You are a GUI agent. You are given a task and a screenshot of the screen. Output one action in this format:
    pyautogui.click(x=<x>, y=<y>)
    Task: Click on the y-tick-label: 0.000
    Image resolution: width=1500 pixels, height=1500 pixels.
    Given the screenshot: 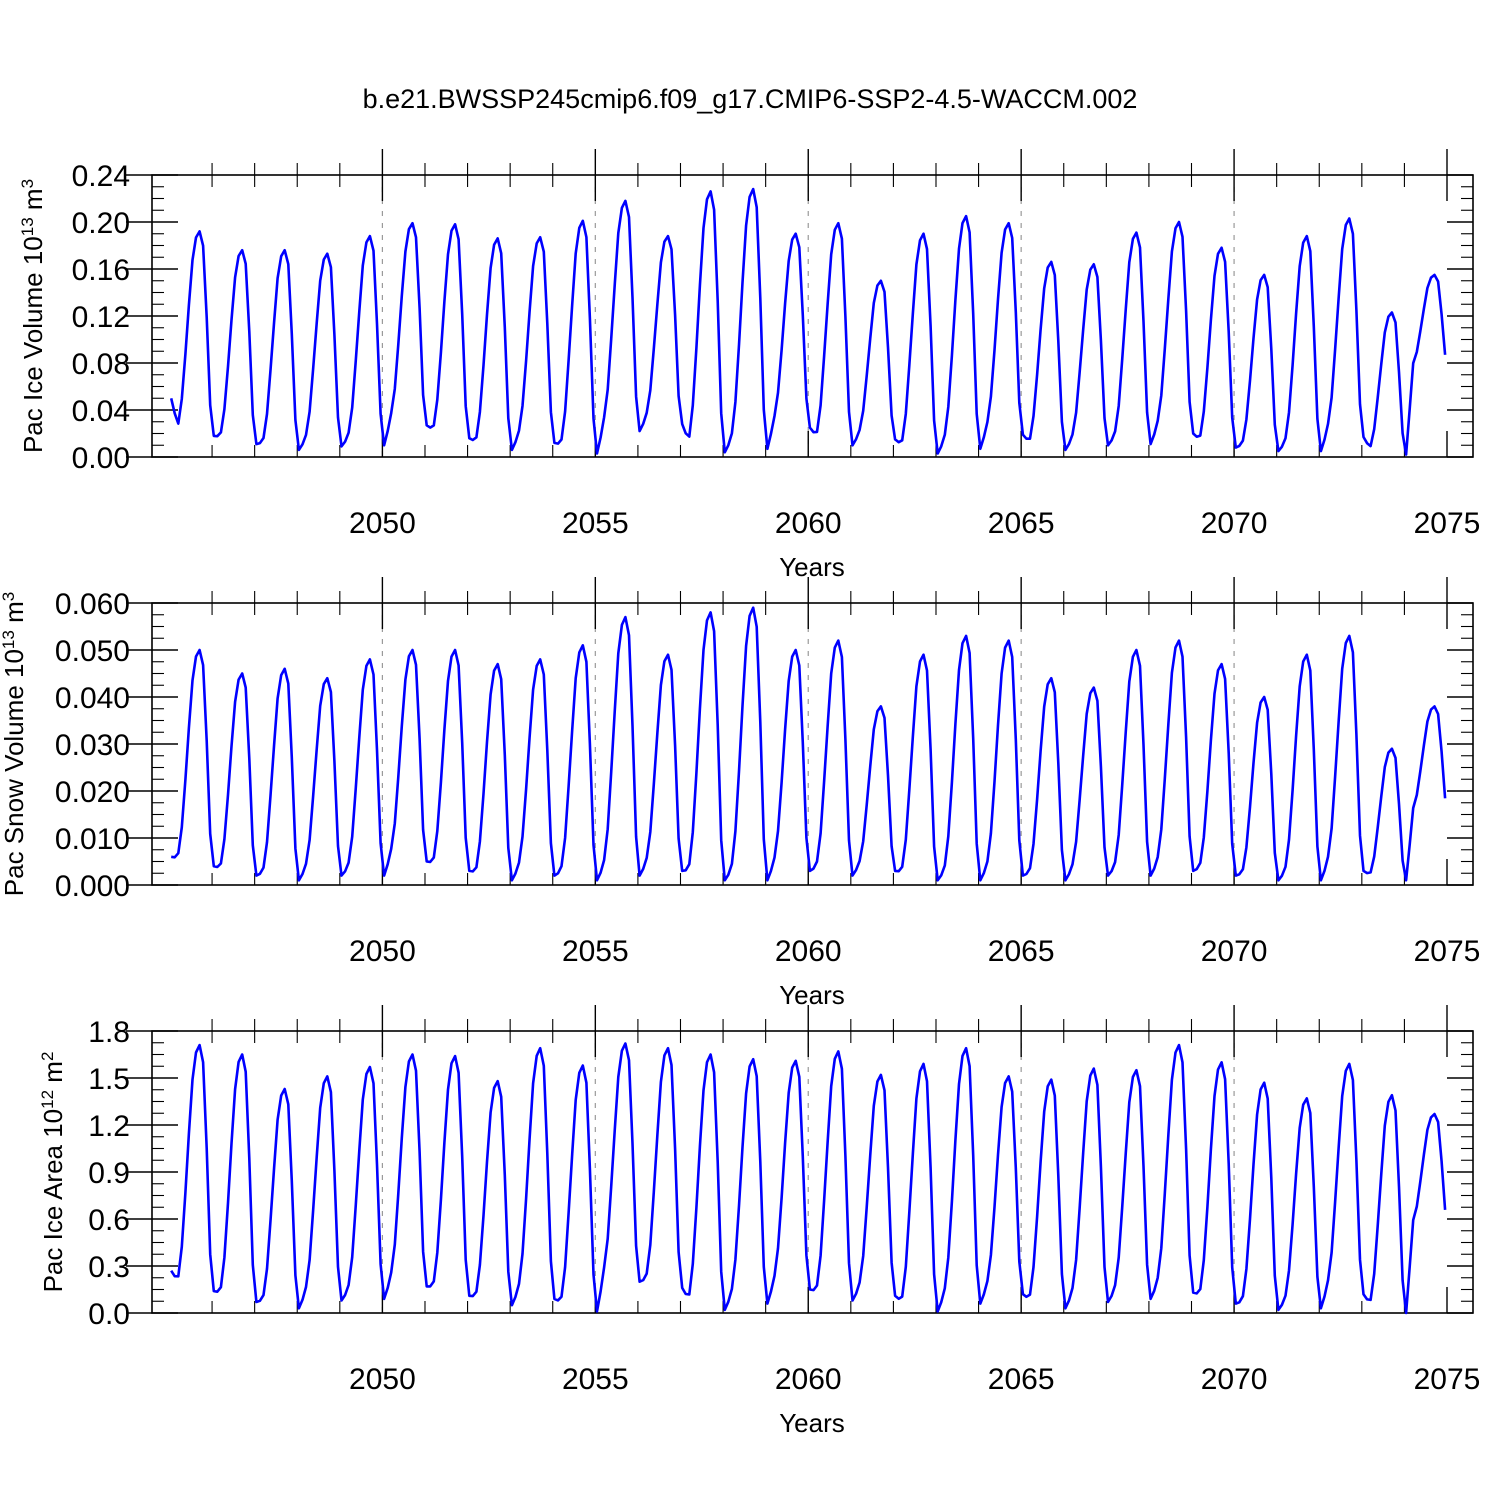 What is the action you would take?
    pyautogui.click(x=92, y=886)
    